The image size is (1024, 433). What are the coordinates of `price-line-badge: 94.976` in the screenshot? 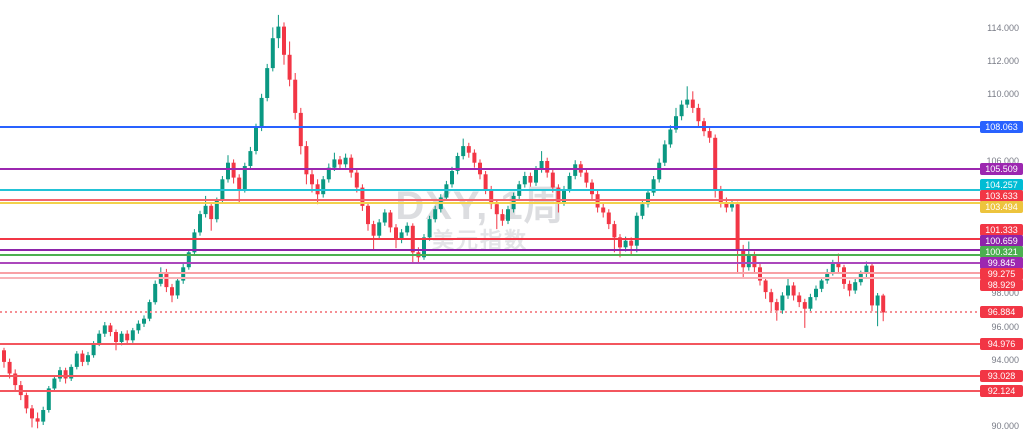 It's located at (1001, 344).